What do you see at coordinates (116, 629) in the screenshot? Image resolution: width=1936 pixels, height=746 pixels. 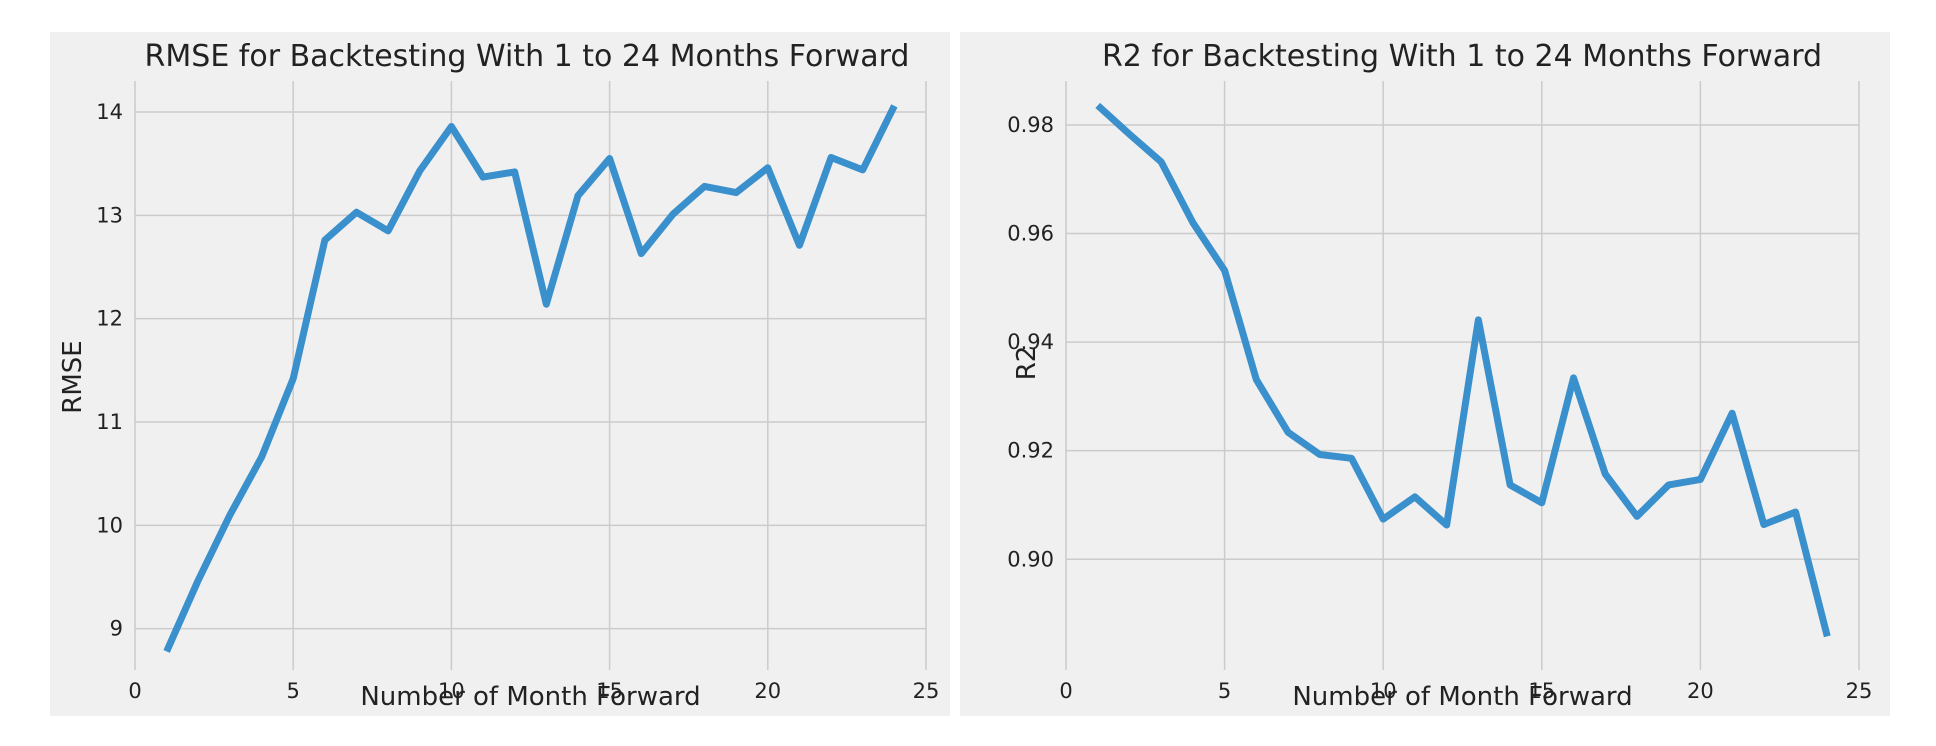 I see `y-tick-label: 9` at bounding box center [116, 629].